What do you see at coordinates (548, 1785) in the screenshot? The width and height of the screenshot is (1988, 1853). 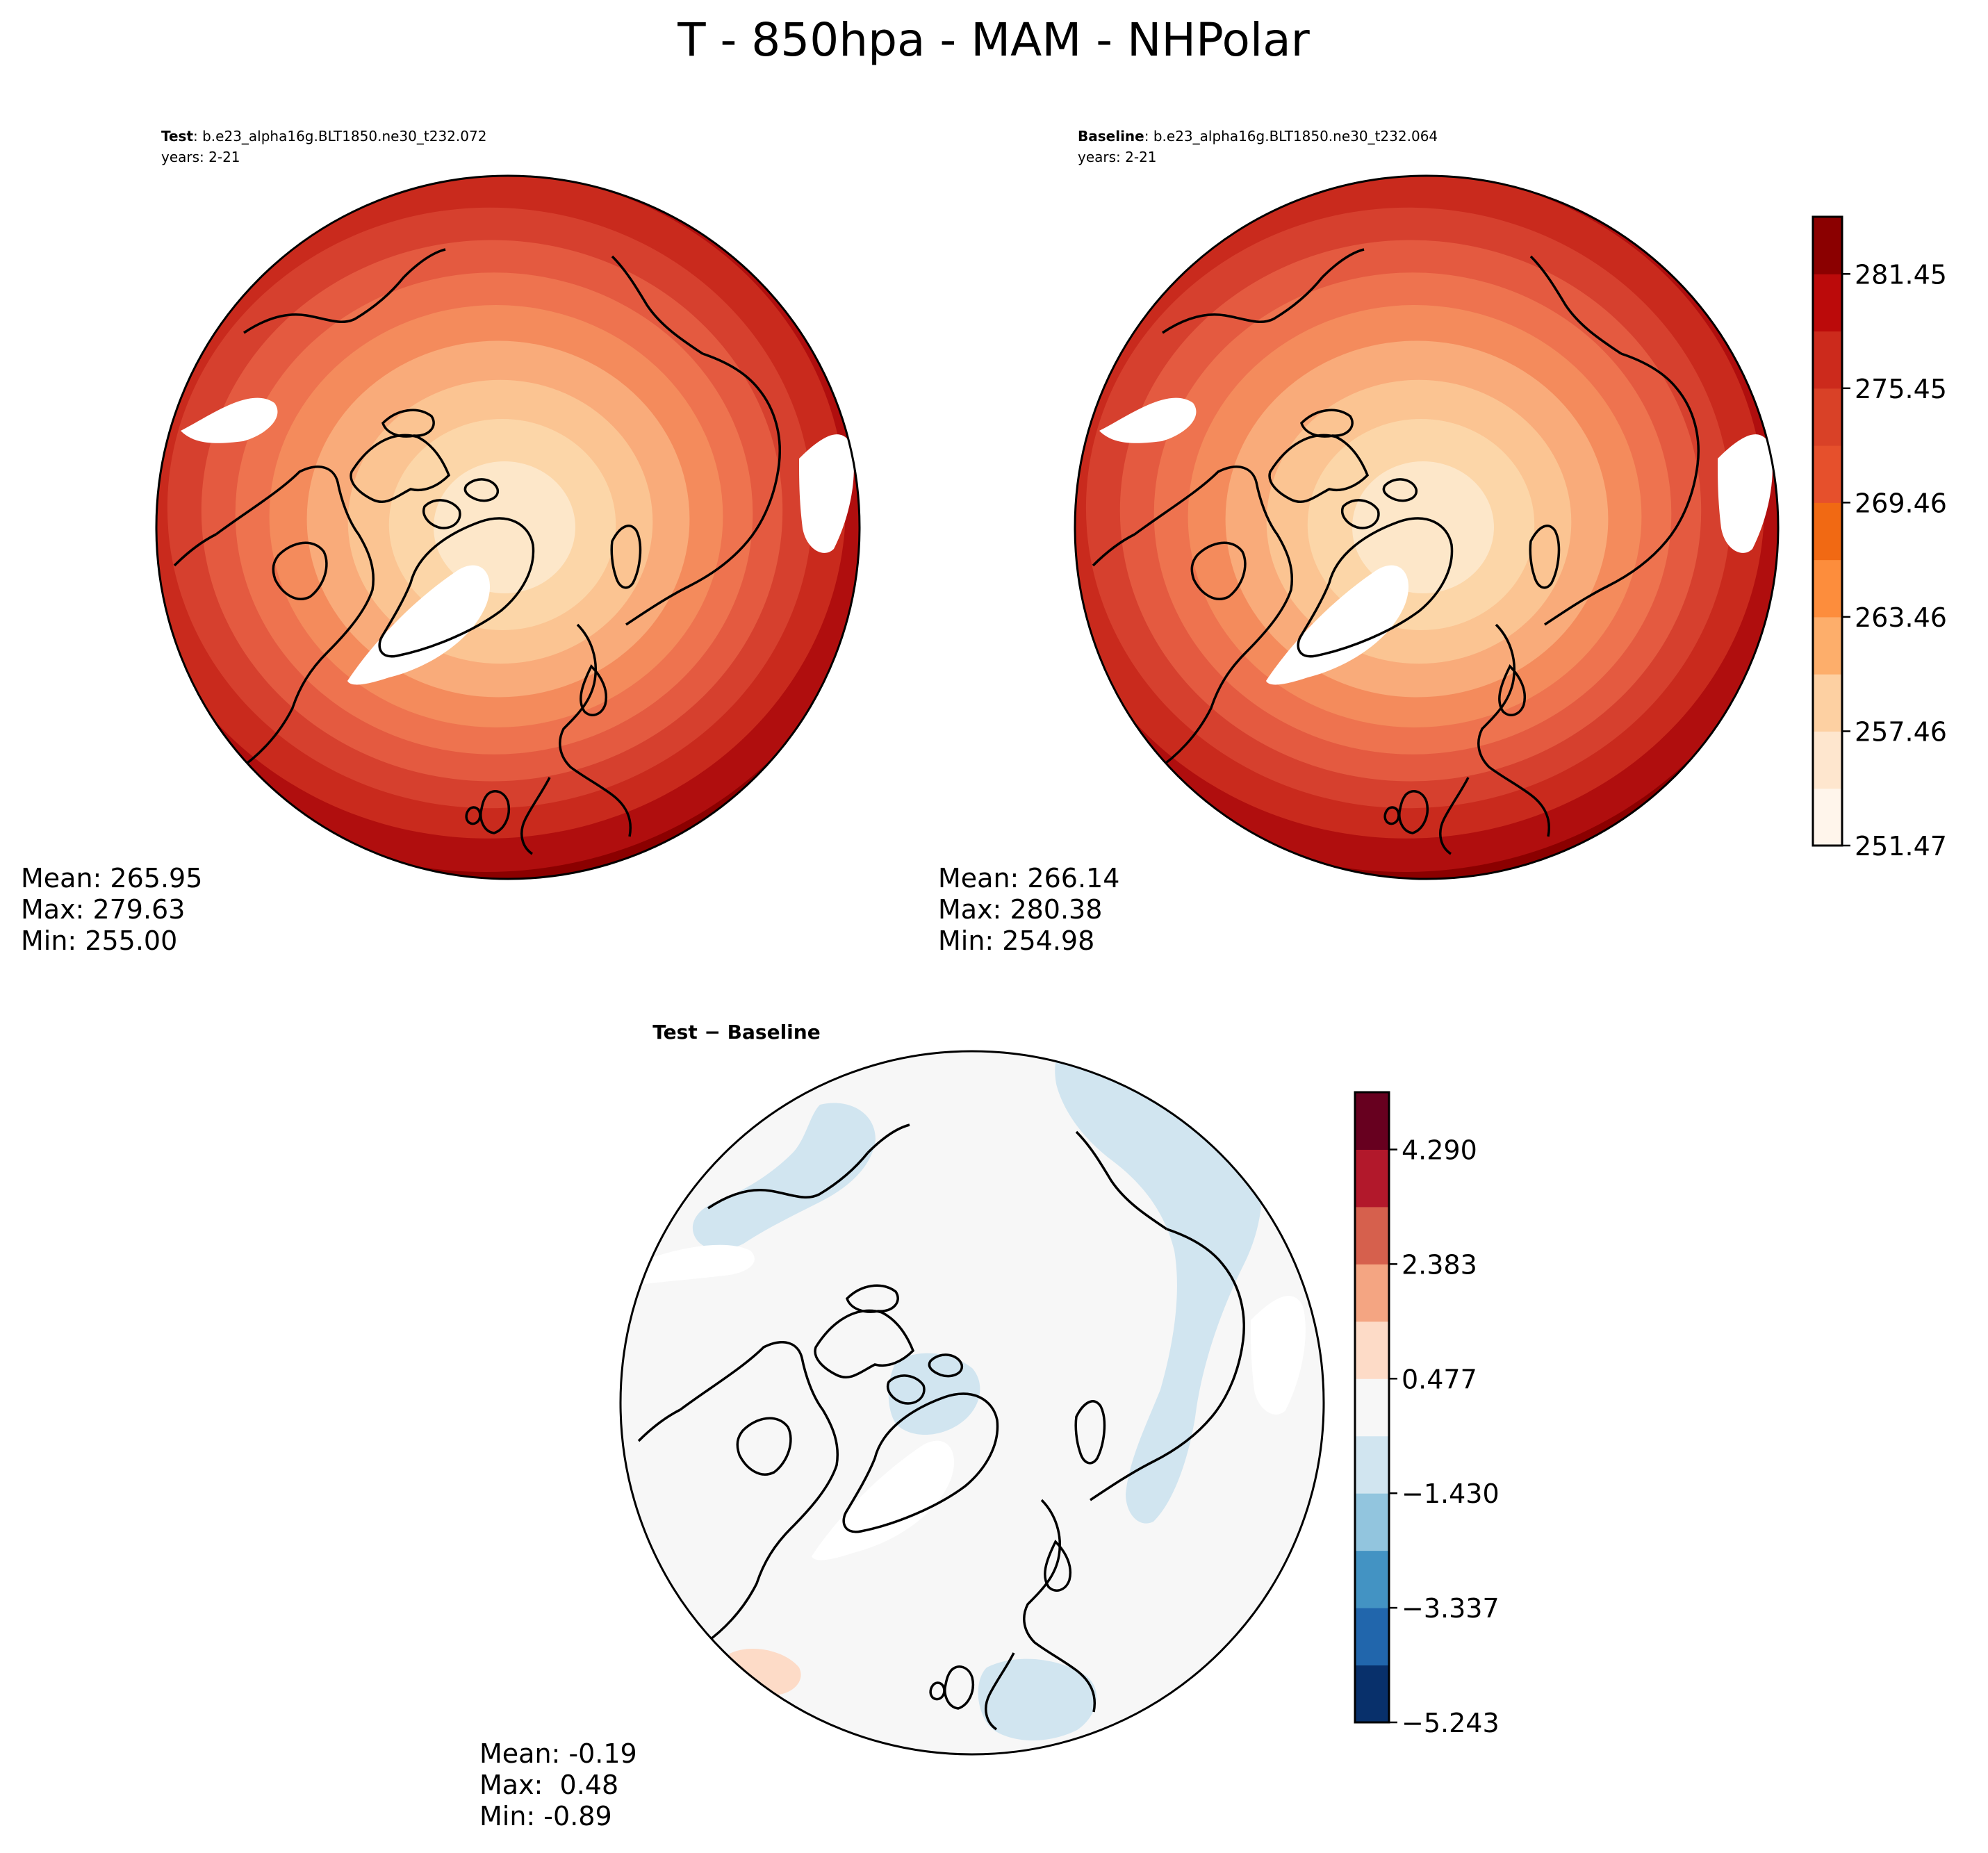 I see `difference-stat-max: Max: 0.48` at bounding box center [548, 1785].